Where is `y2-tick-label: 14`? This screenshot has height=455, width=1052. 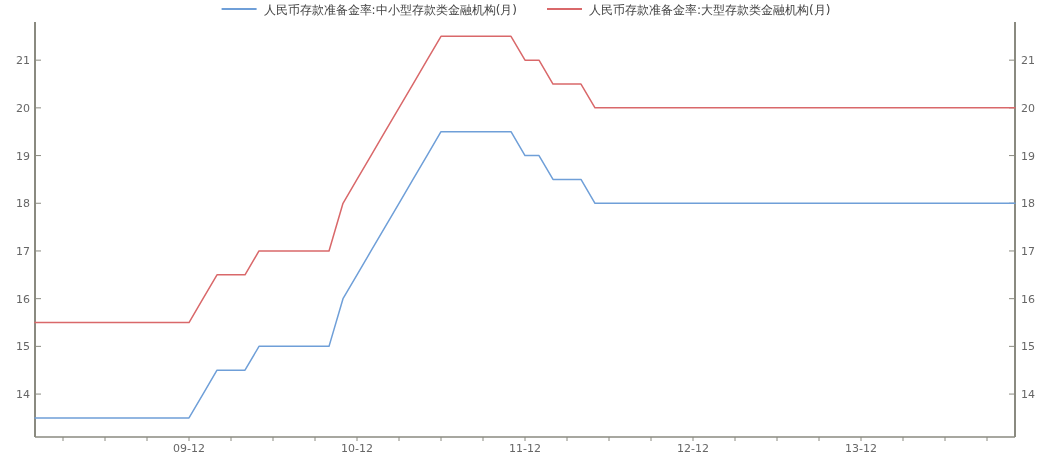 y2-tick-label: 14 is located at coordinates (1028, 395).